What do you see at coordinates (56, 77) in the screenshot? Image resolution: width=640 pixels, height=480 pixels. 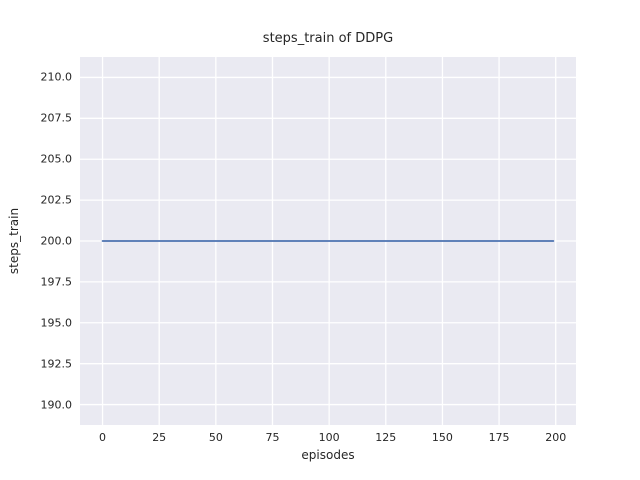 I see `y-tick-label: 210.0` at bounding box center [56, 77].